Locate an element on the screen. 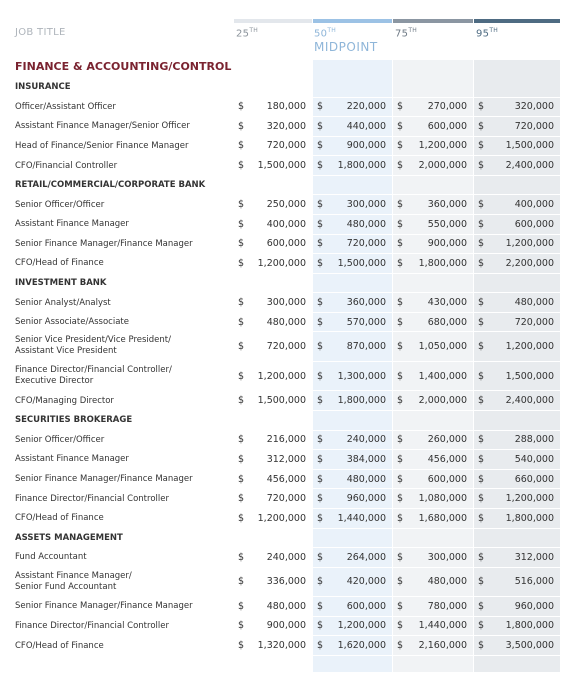 The width and height of the screenshot is (576, 685). salary-value: 720,000 is located at coordinates (286, 347).